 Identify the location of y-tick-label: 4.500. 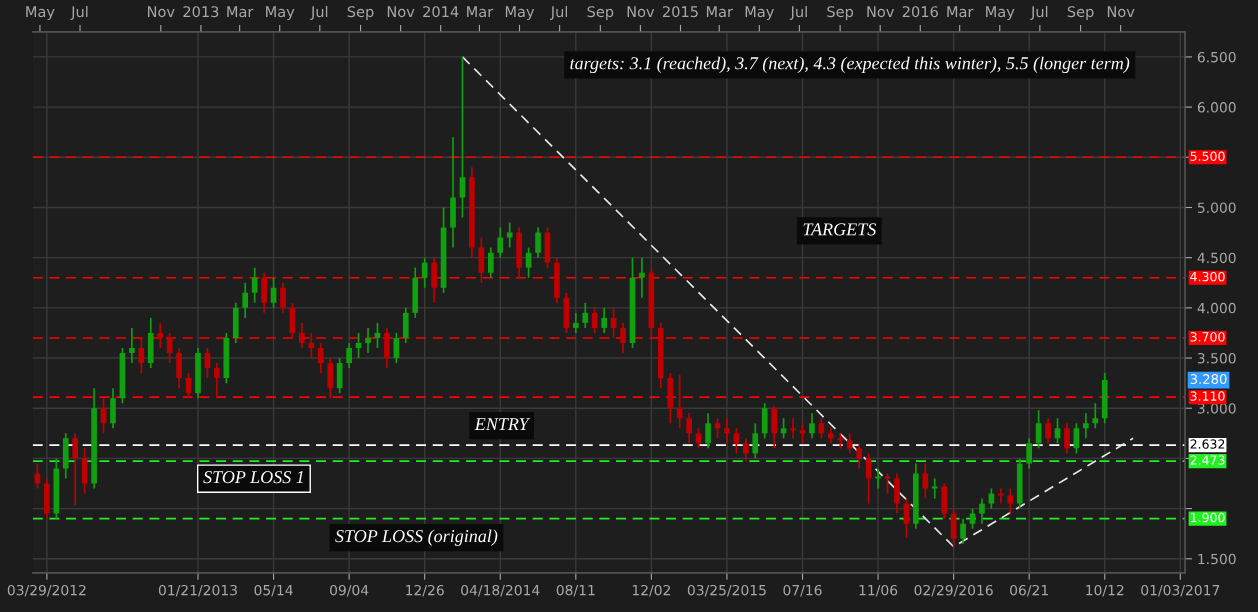
(1216, 258).